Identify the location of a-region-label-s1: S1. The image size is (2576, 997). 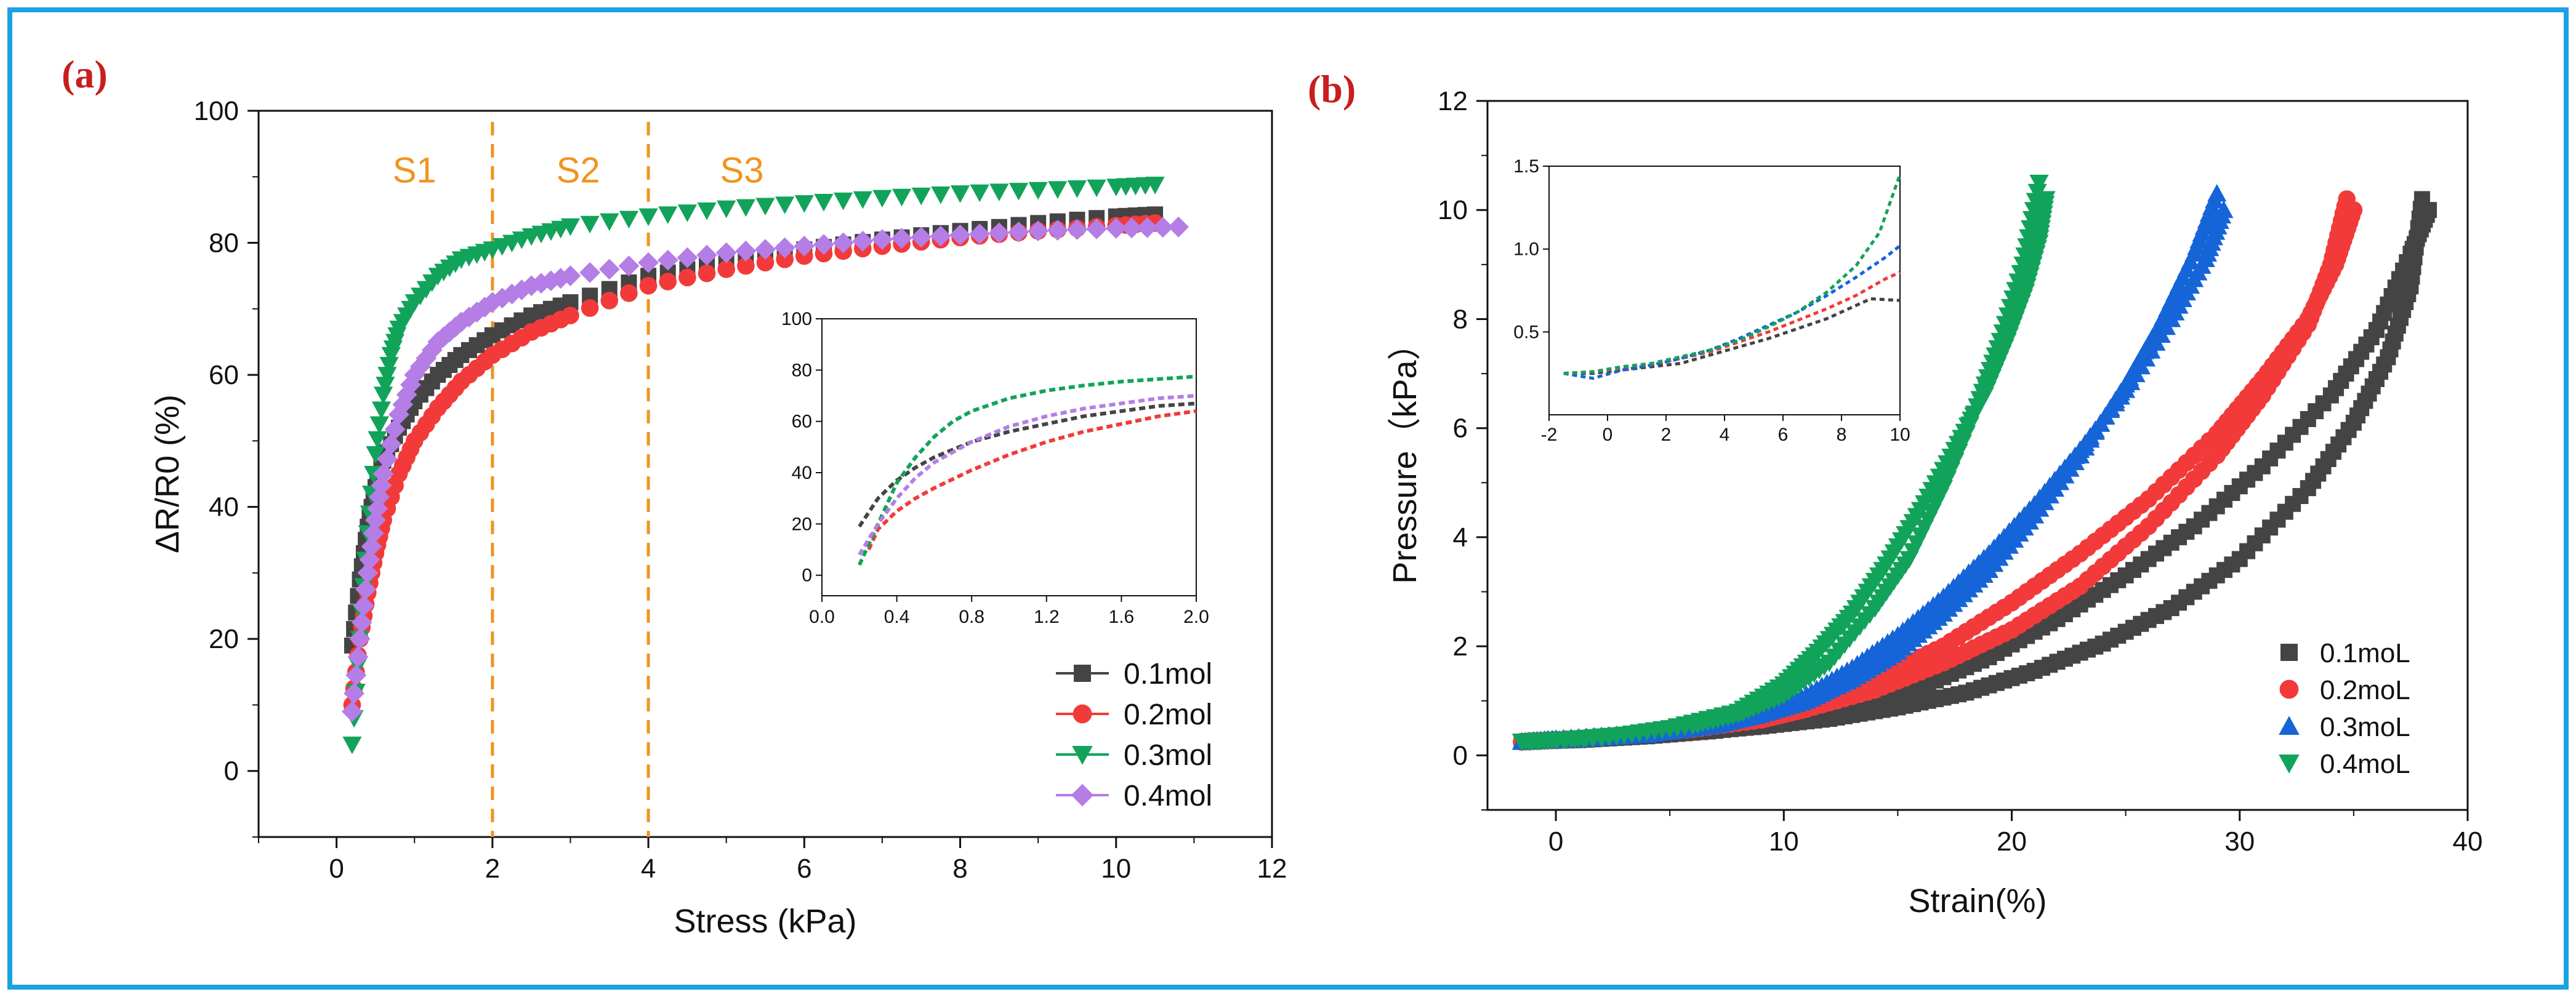
(415, 171).